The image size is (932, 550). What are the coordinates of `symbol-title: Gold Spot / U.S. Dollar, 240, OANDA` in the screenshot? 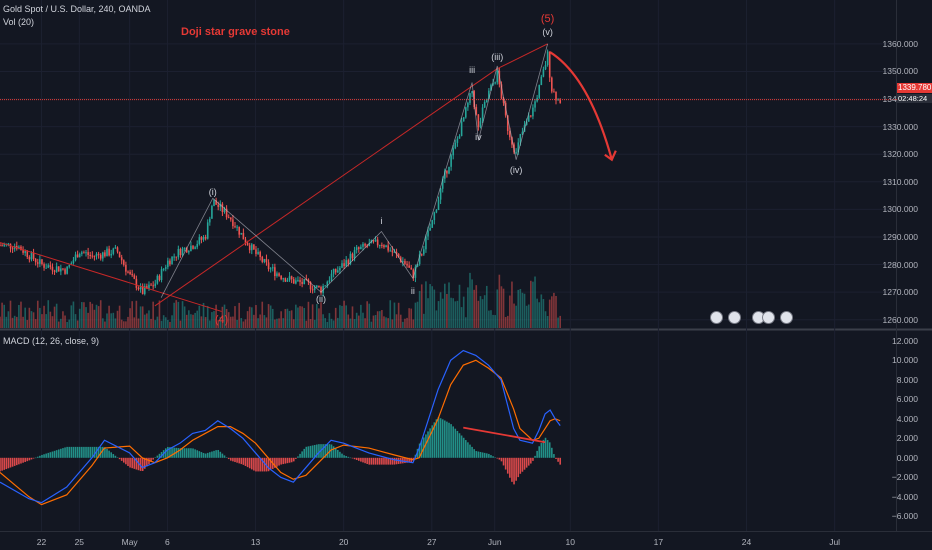 It's located at (77, 9).